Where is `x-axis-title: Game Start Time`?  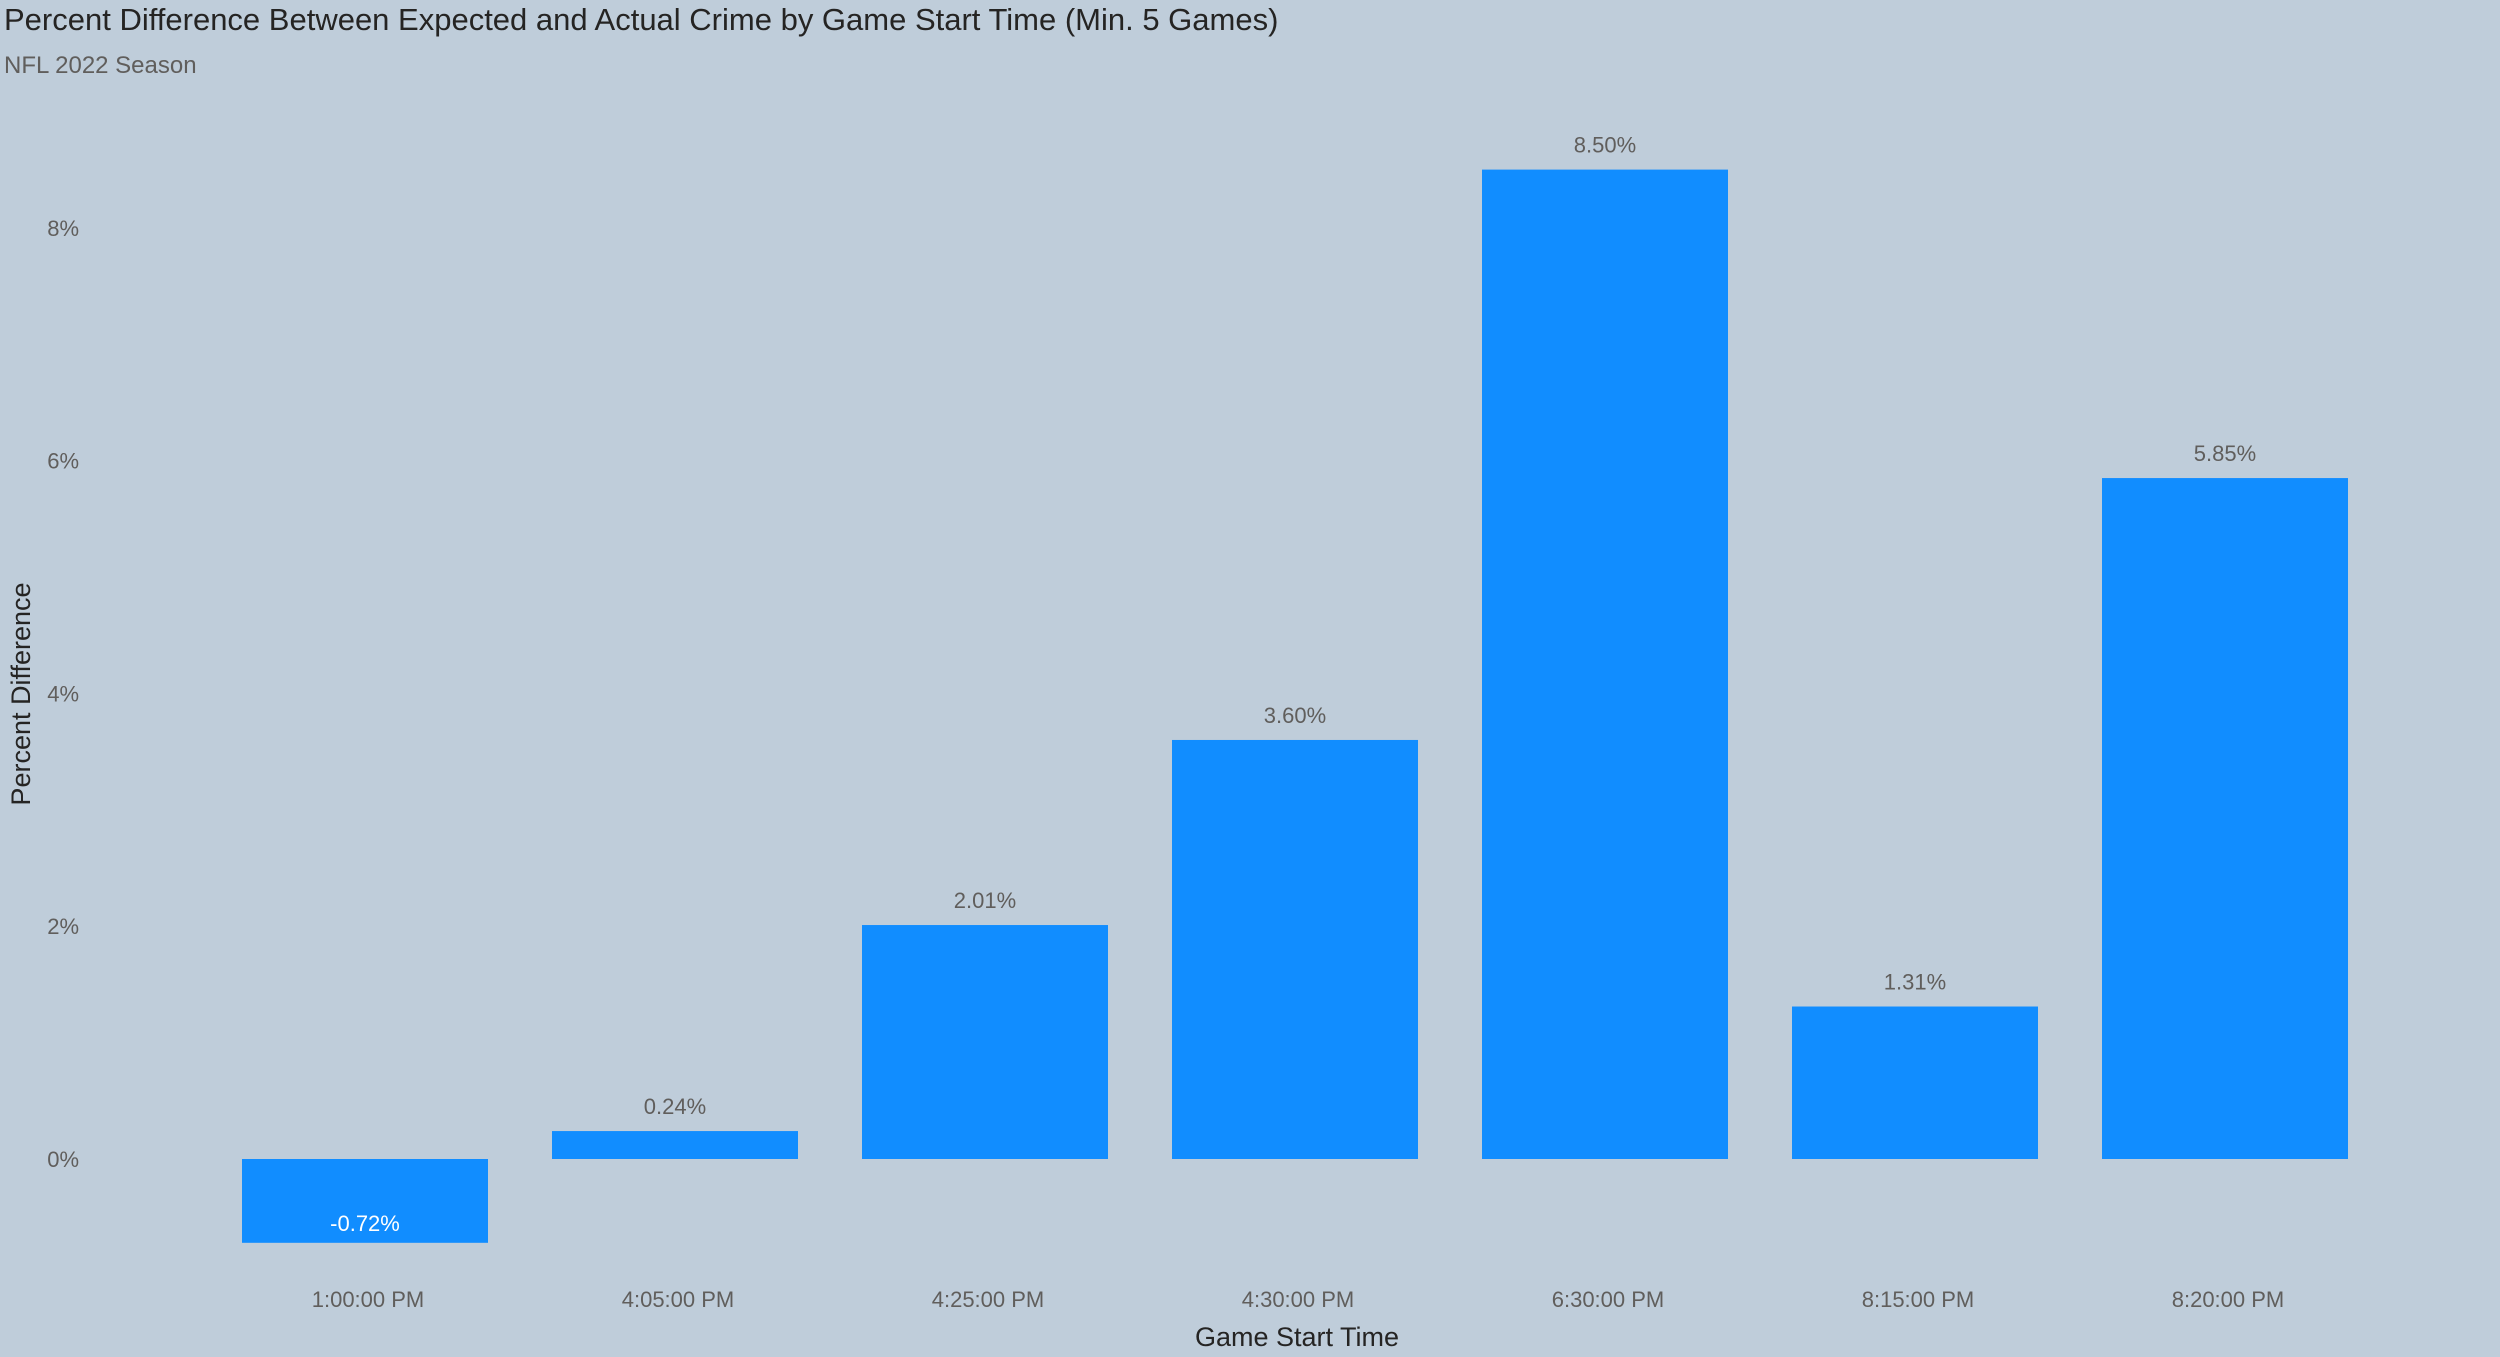 x-axis-title: Game Start Time is located at coordinates (1297, 1337).